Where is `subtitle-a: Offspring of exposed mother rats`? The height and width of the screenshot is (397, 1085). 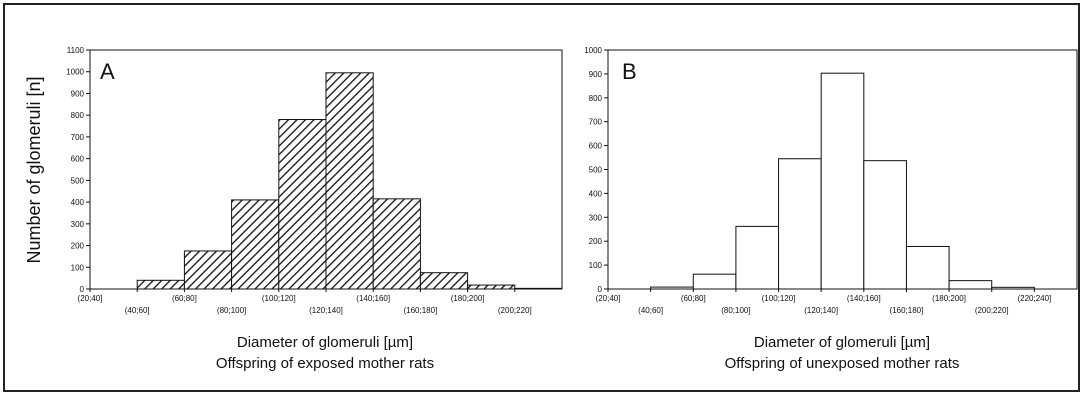 subtitle-a: Offspring of exposed mother rats is located at coordinates (325, 363).